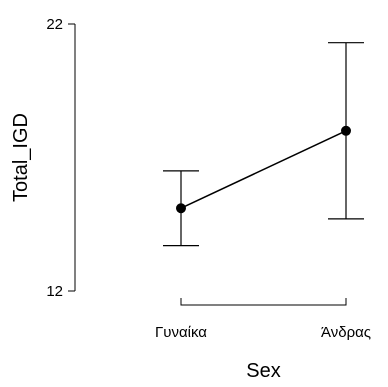  Describe the element at coordinates (54, 291) in the screenshot. I see `y-tick-label: 12` at that location.